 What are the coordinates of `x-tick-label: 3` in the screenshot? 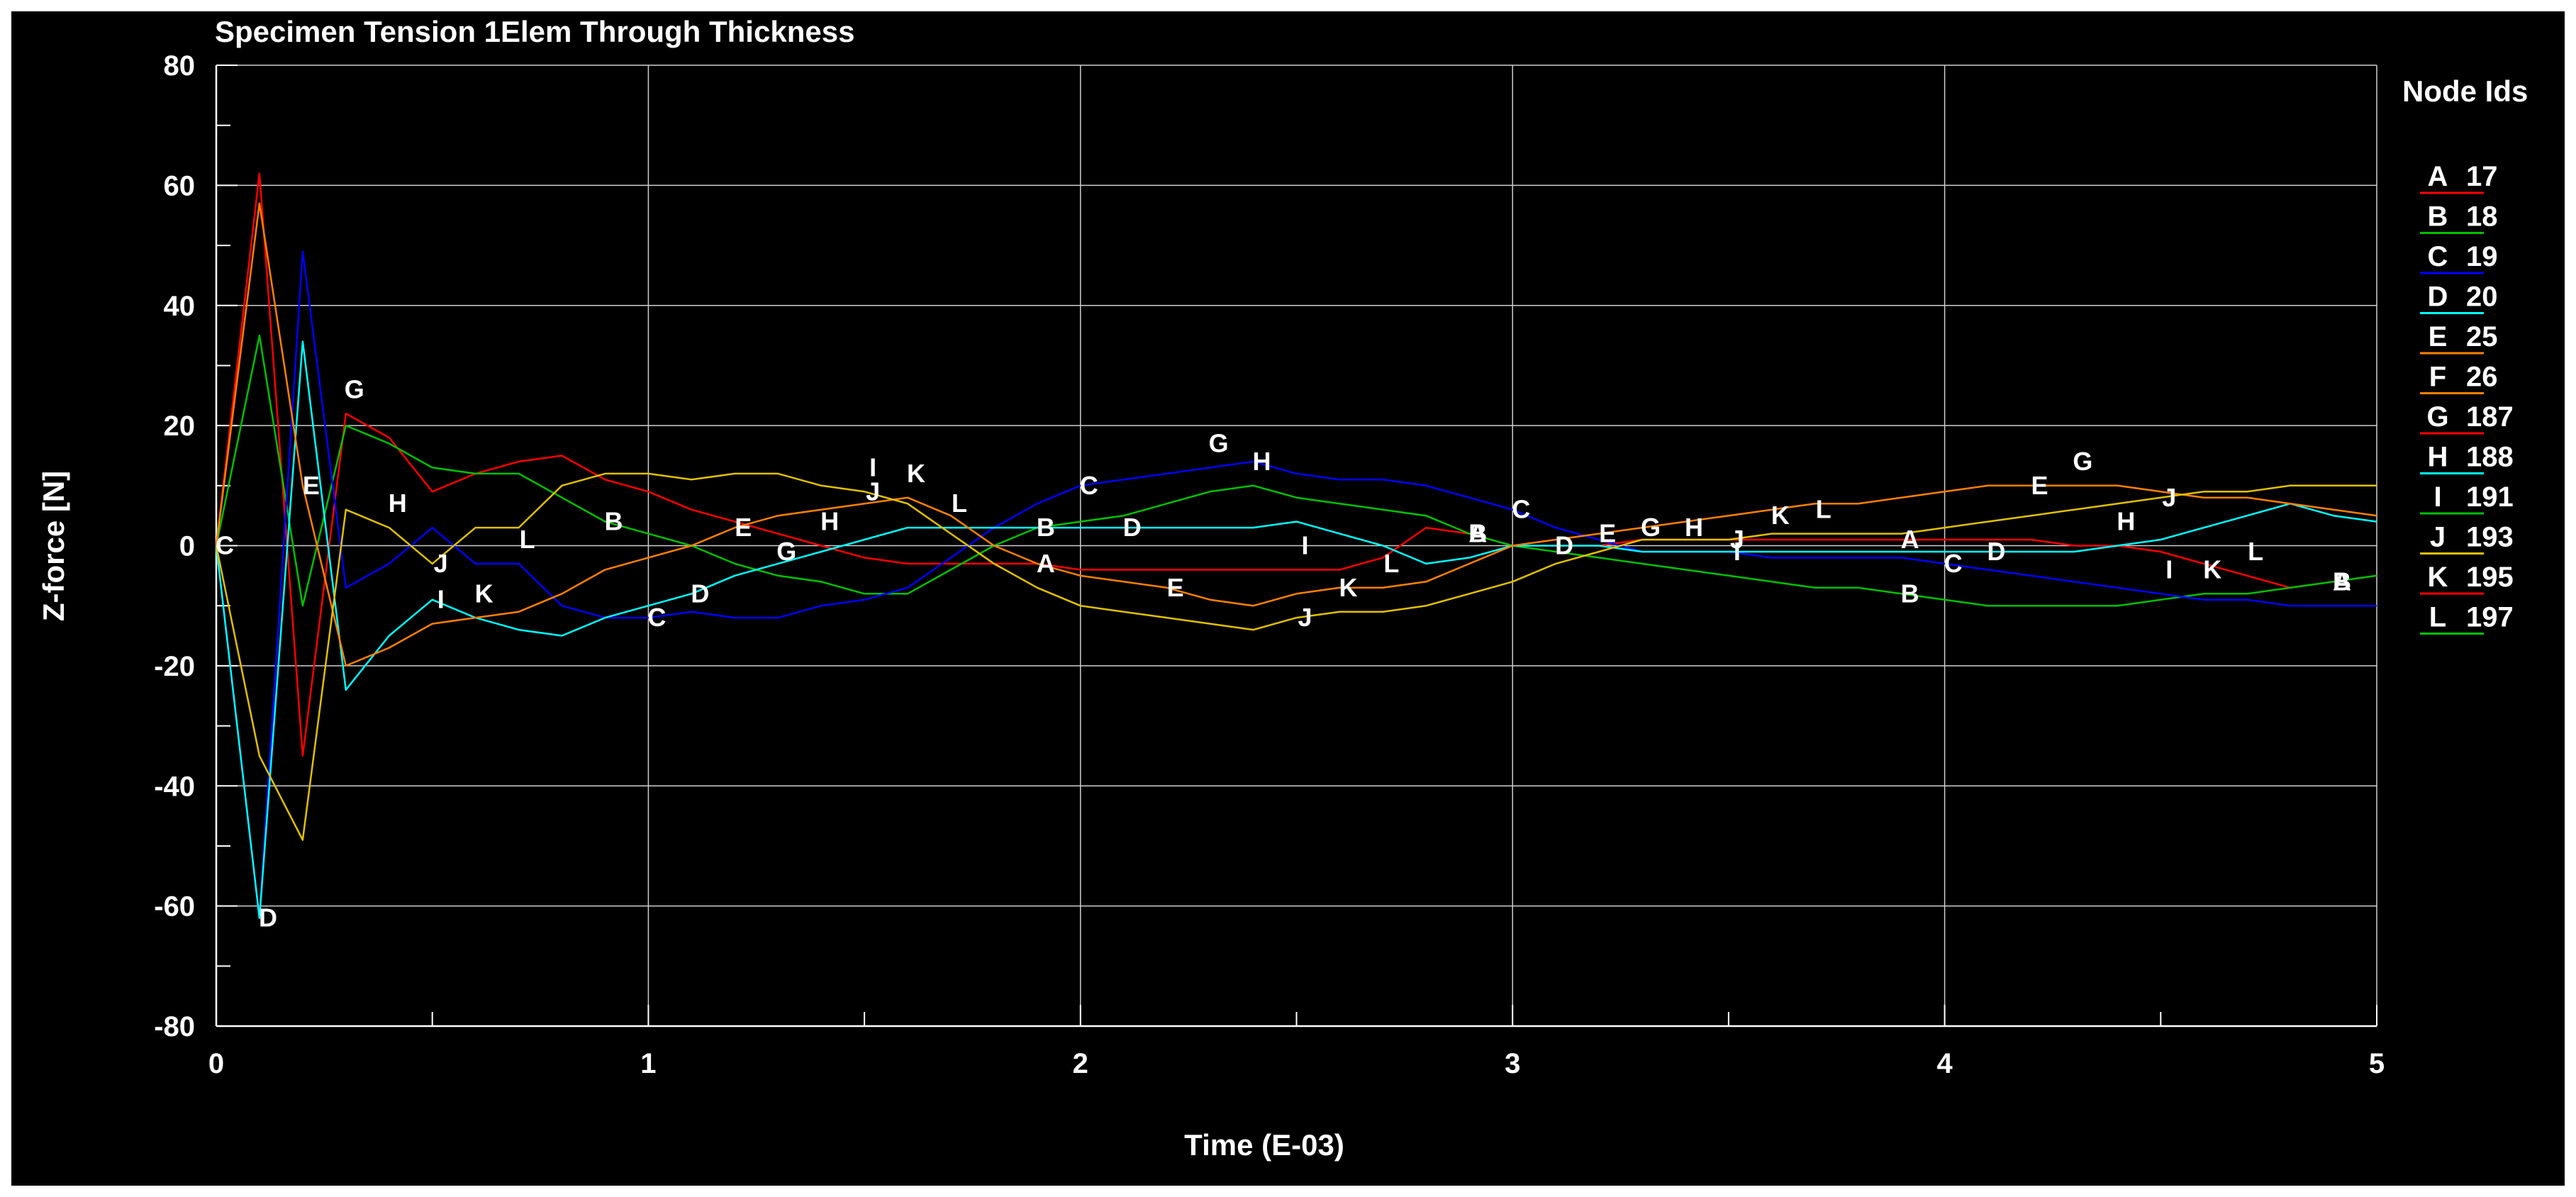 It's located at (1512, 1063).